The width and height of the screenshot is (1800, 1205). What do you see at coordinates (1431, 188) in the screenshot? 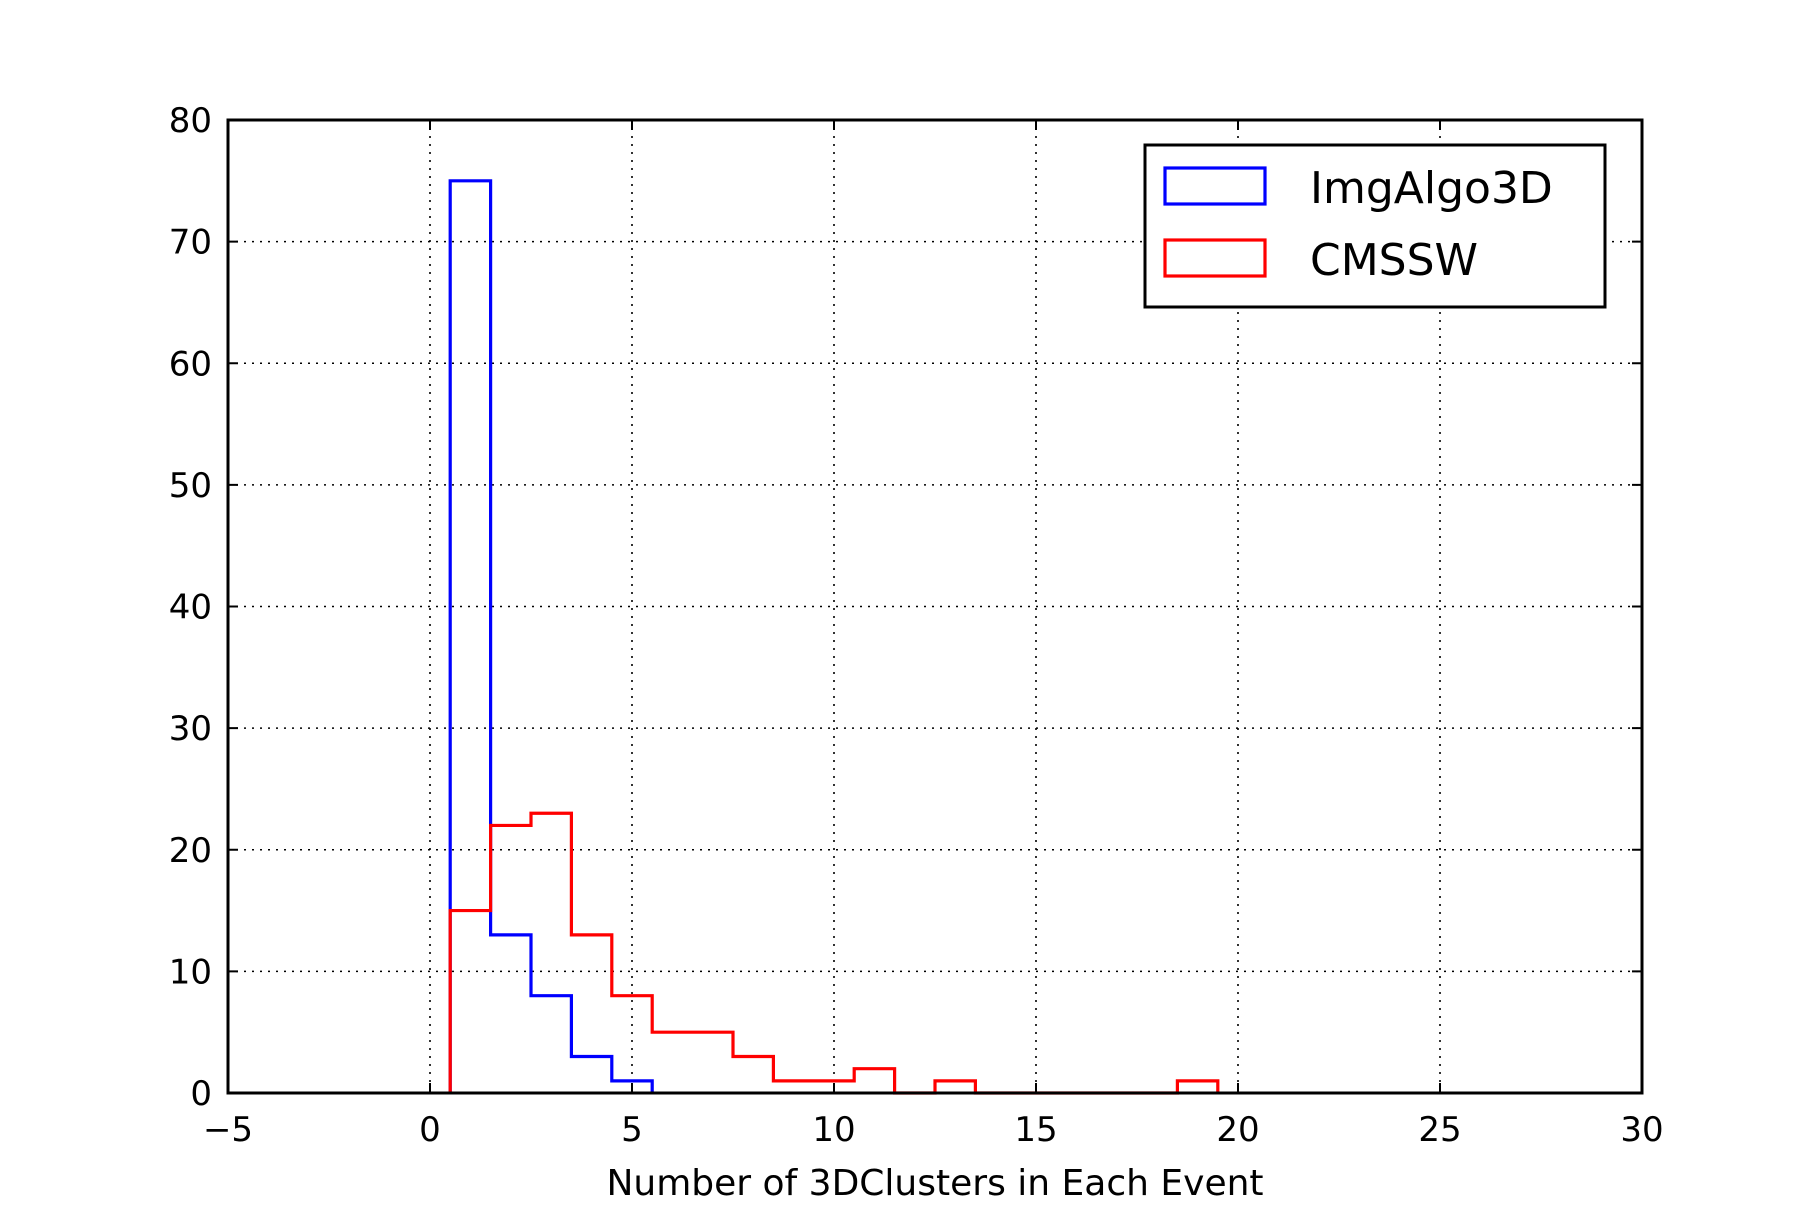
I see `legend-label-imgalgo3d: ImgAlgo3D` at bounding box center [1431, 188].